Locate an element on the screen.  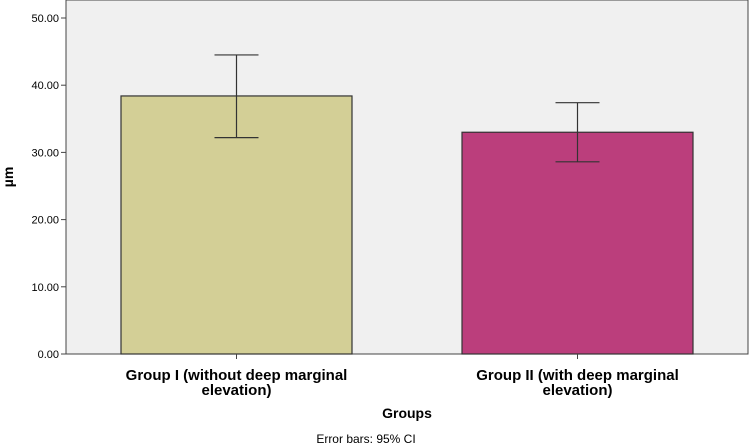
y-tick-label: 0.00 is located at coordinates (48, 355).